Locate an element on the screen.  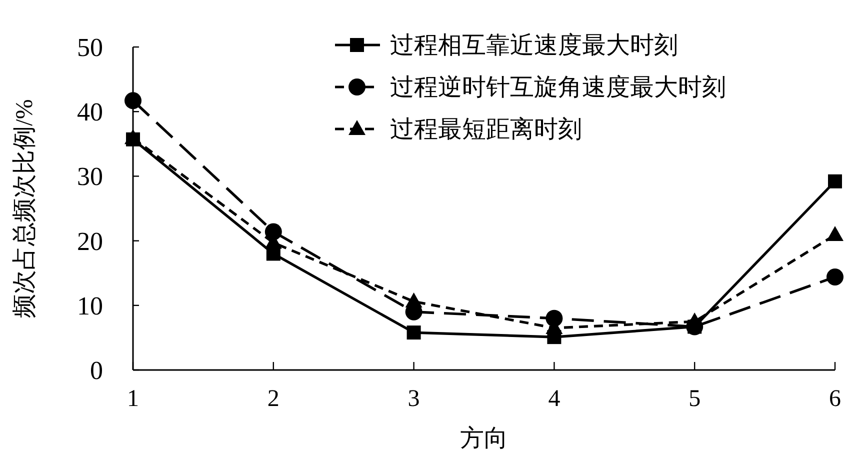
legend-label: 过程相互靠近速度最大时刻 is located at coordinates (534, 45).